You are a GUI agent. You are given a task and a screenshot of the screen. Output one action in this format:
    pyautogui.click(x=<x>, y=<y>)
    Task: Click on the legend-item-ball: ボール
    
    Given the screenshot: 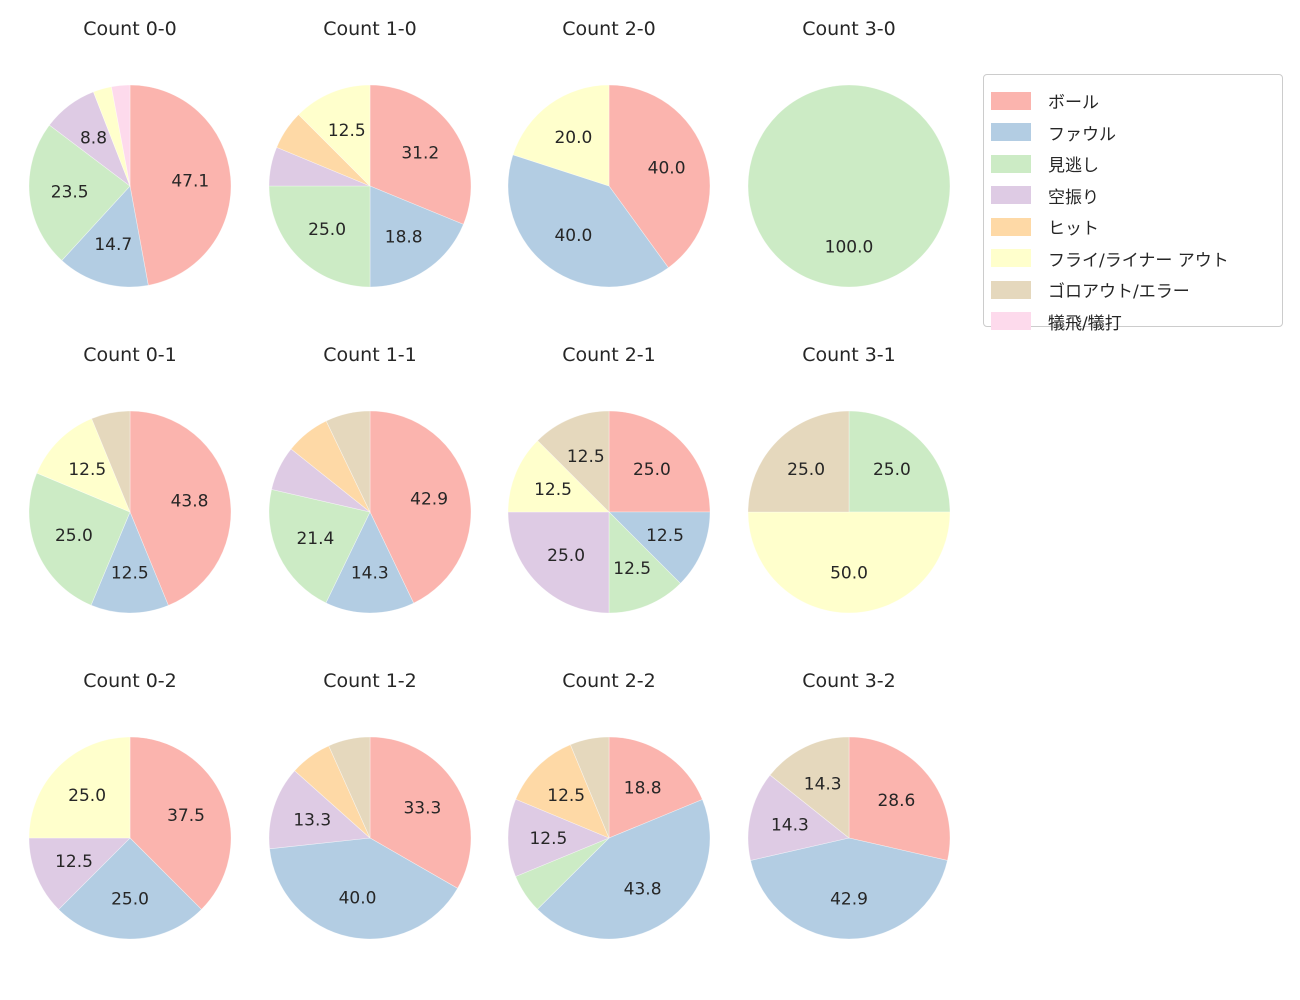 What is the action you would take?
    pyautogui.click(x=1136, y=101)
    